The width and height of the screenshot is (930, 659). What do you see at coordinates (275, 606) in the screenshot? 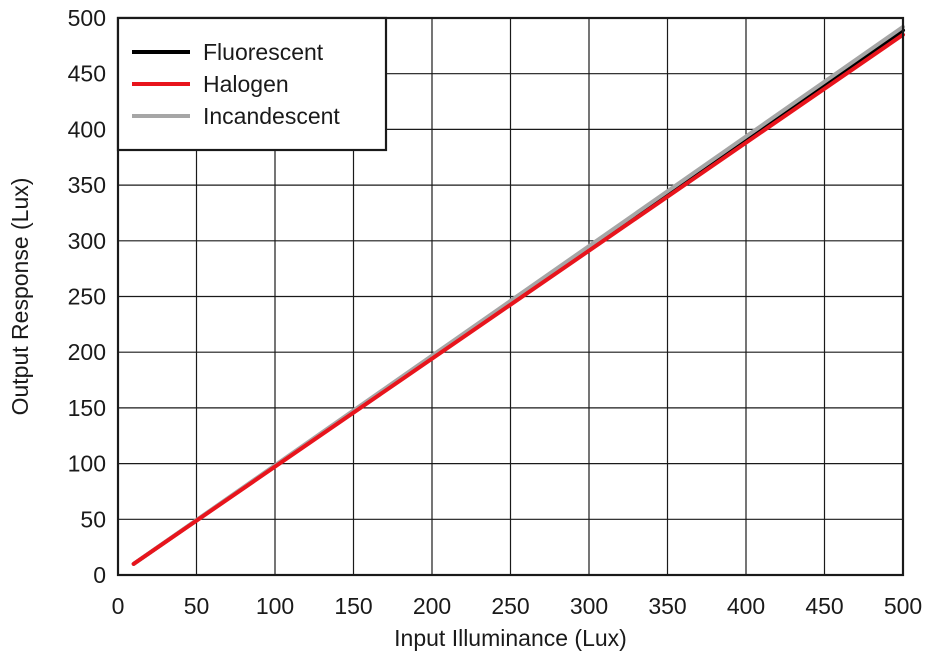
I see `x-tick-label: 100` at bounding box center [275, 606].